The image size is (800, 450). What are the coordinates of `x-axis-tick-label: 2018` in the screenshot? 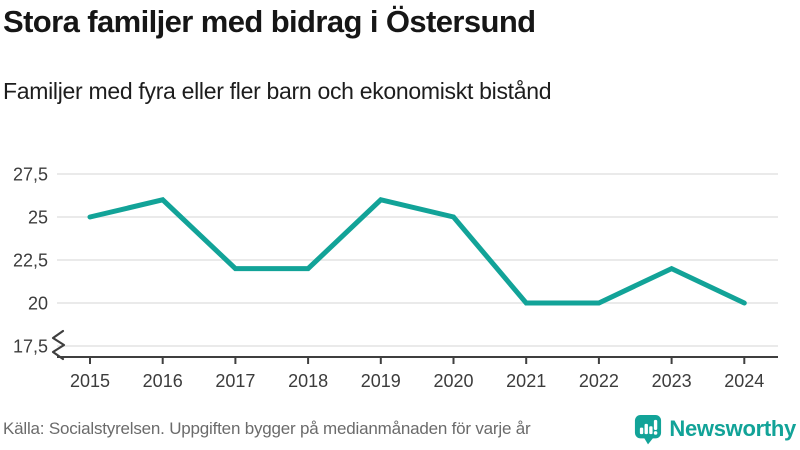 It's located at (308, 381).